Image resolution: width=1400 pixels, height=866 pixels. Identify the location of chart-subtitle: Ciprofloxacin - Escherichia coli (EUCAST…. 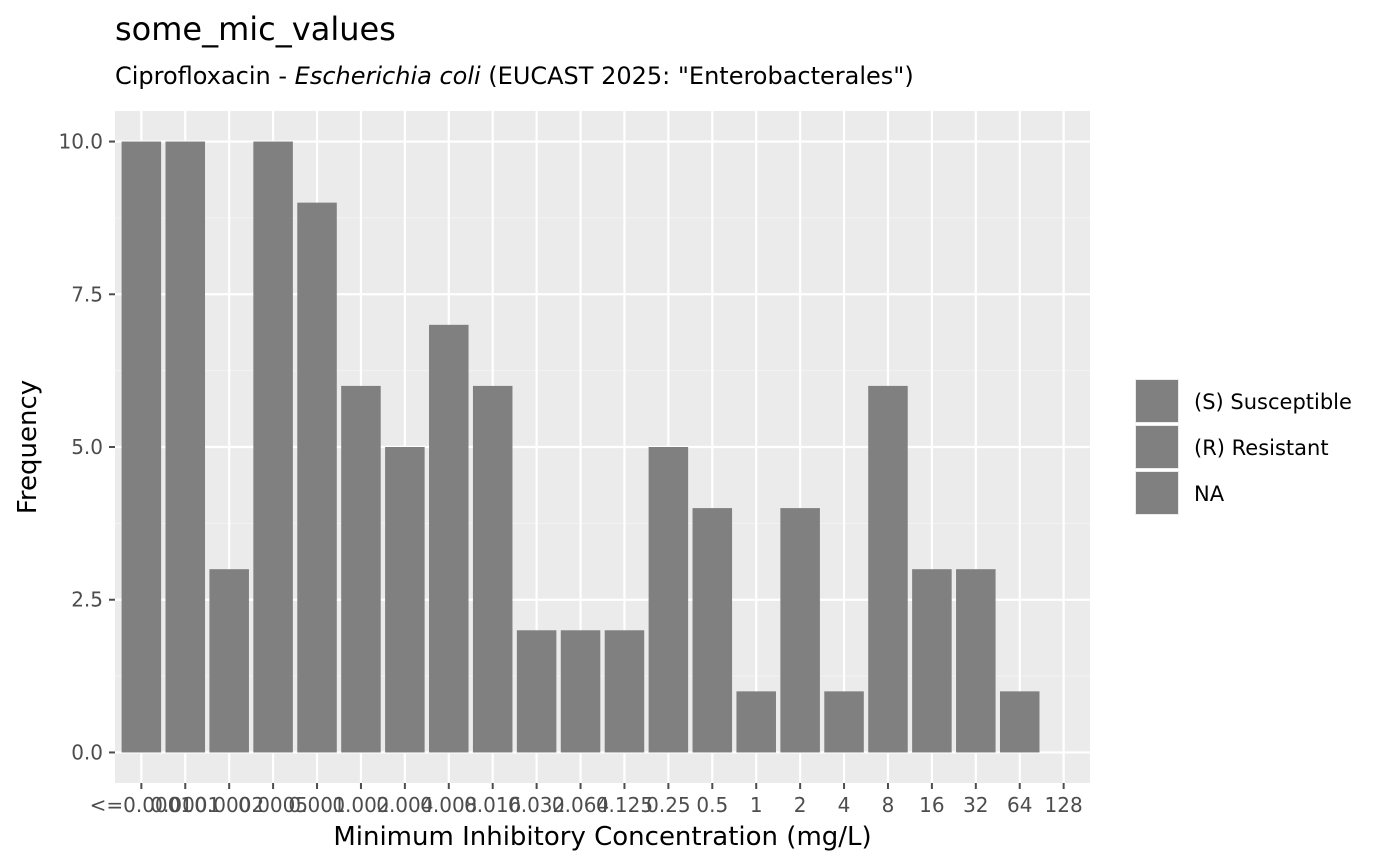
(514, 76).